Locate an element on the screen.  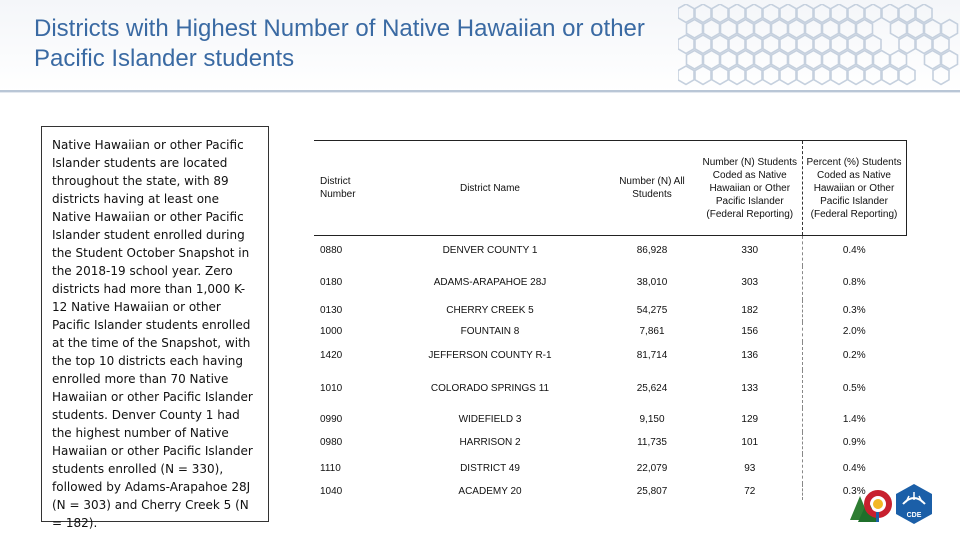
table-row: 1110 DISTRICT 49 22,079 93 0.4% is located at coordinates (610, 468).